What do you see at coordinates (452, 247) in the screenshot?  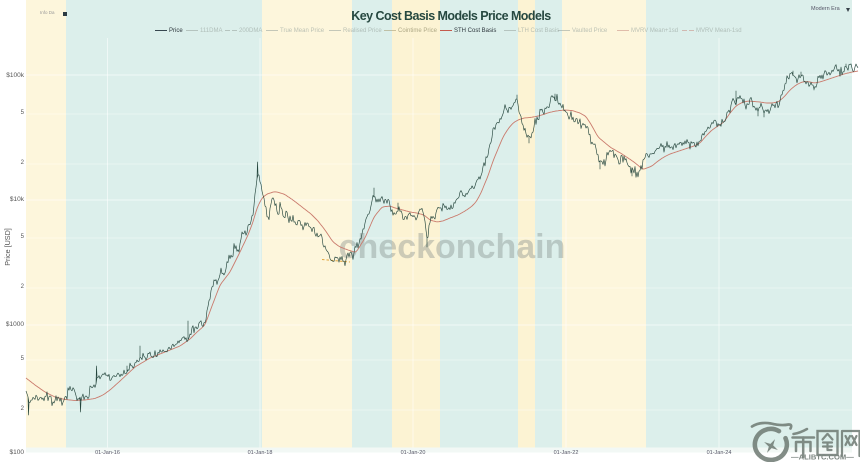 I see `svg-text: checkonchain` at bounding box center [452, 247].